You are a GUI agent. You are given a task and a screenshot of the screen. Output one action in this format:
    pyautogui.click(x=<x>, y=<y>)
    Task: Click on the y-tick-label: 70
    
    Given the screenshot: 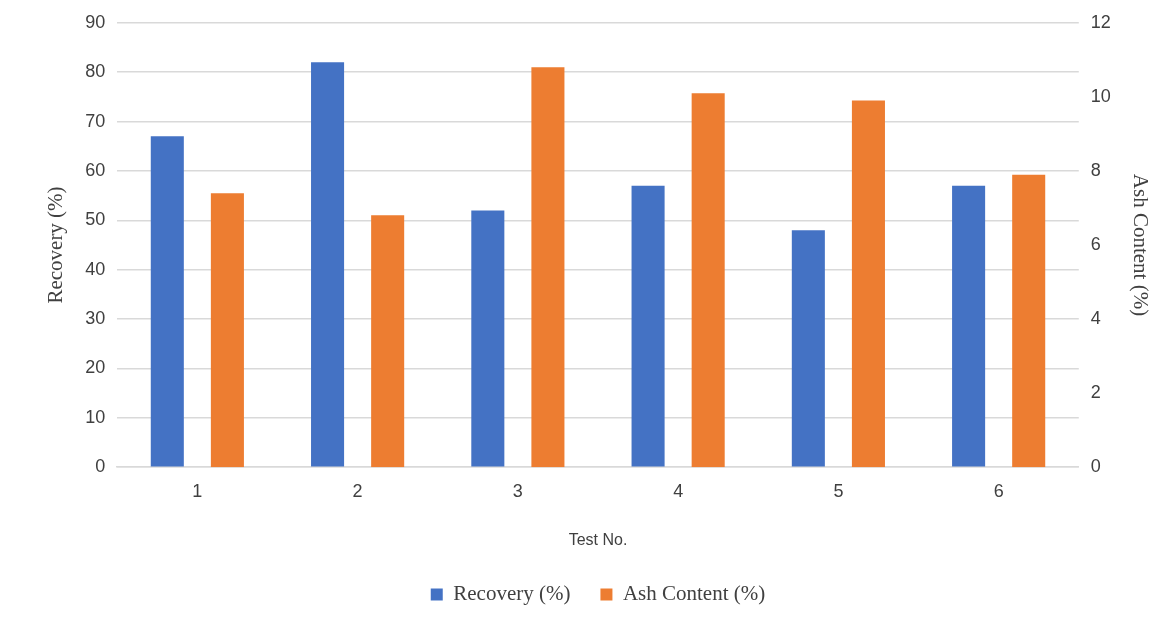 What is the action you would take?
    pyautogui.click(x=95, y=120)
    